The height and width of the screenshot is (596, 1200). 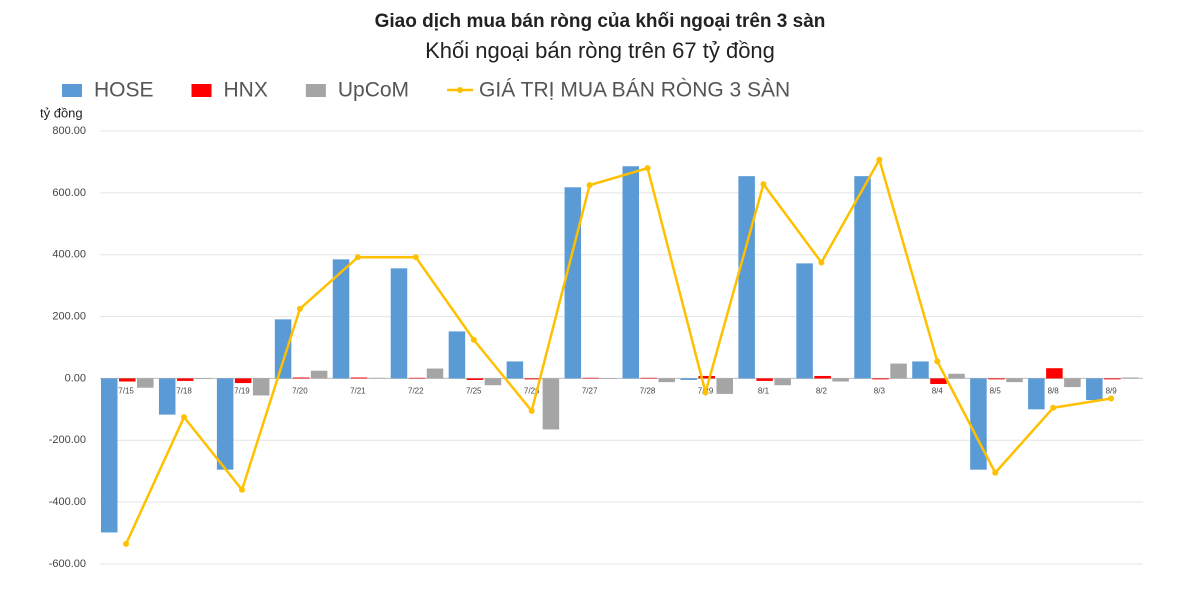 What do you see at coordinates (126, 391) in the screenshot?
I see `x-tick-label: 7/15` at bounding box center [126, 391].